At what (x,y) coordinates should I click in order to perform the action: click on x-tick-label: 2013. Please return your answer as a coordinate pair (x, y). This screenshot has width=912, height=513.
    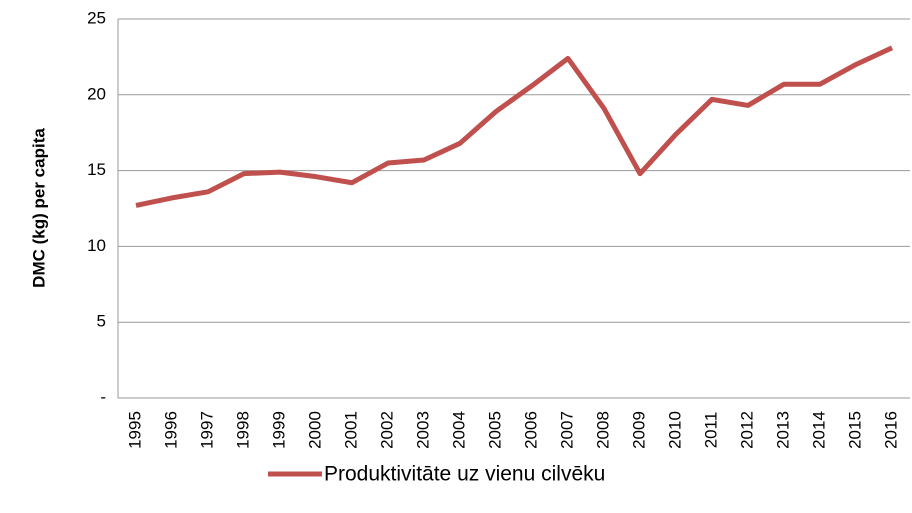
    Looking at the image, I should click on (782, 430).